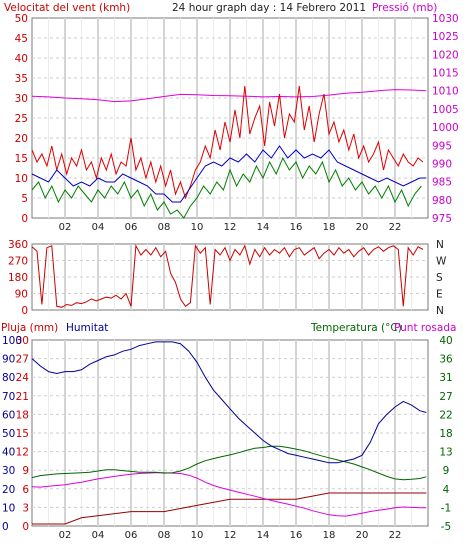 Image resolution: width=470 pixels, height=559 pixels. I want to click on rain-y-tick-label: 0, so click(25, 527).